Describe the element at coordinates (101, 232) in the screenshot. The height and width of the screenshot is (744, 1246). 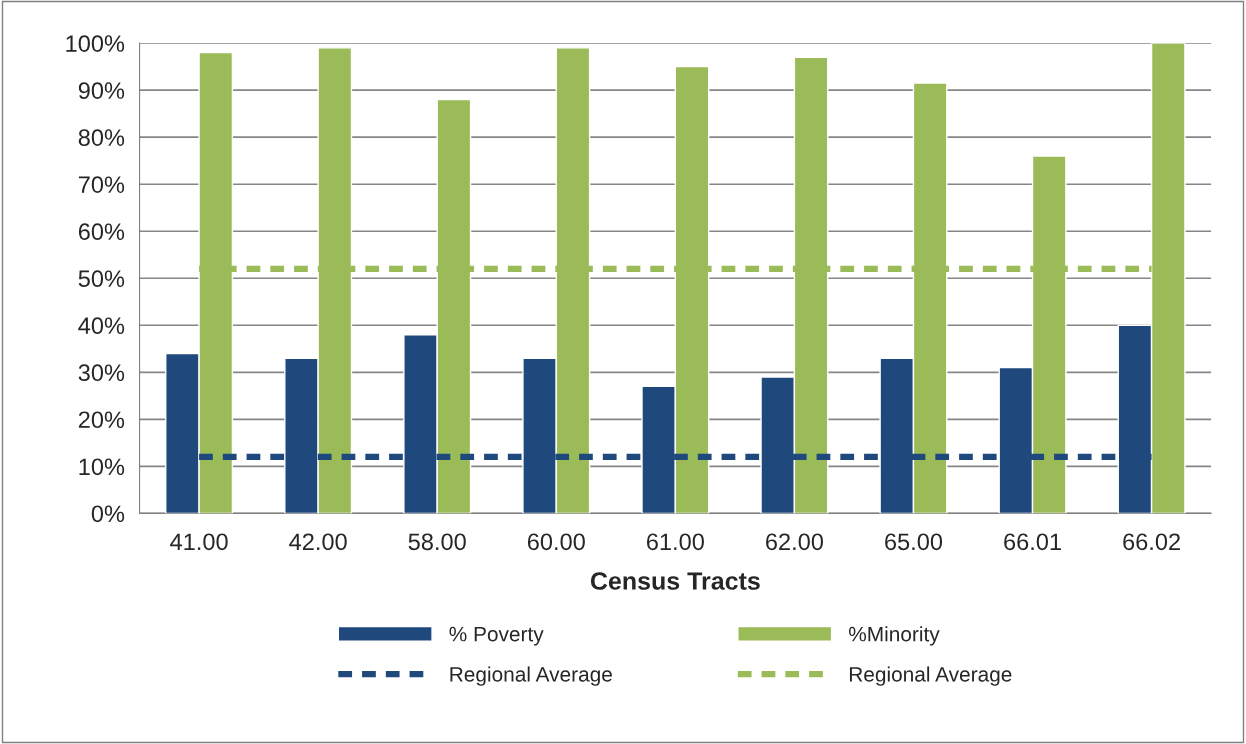
I see `y-tick-label: 60%` at that location.